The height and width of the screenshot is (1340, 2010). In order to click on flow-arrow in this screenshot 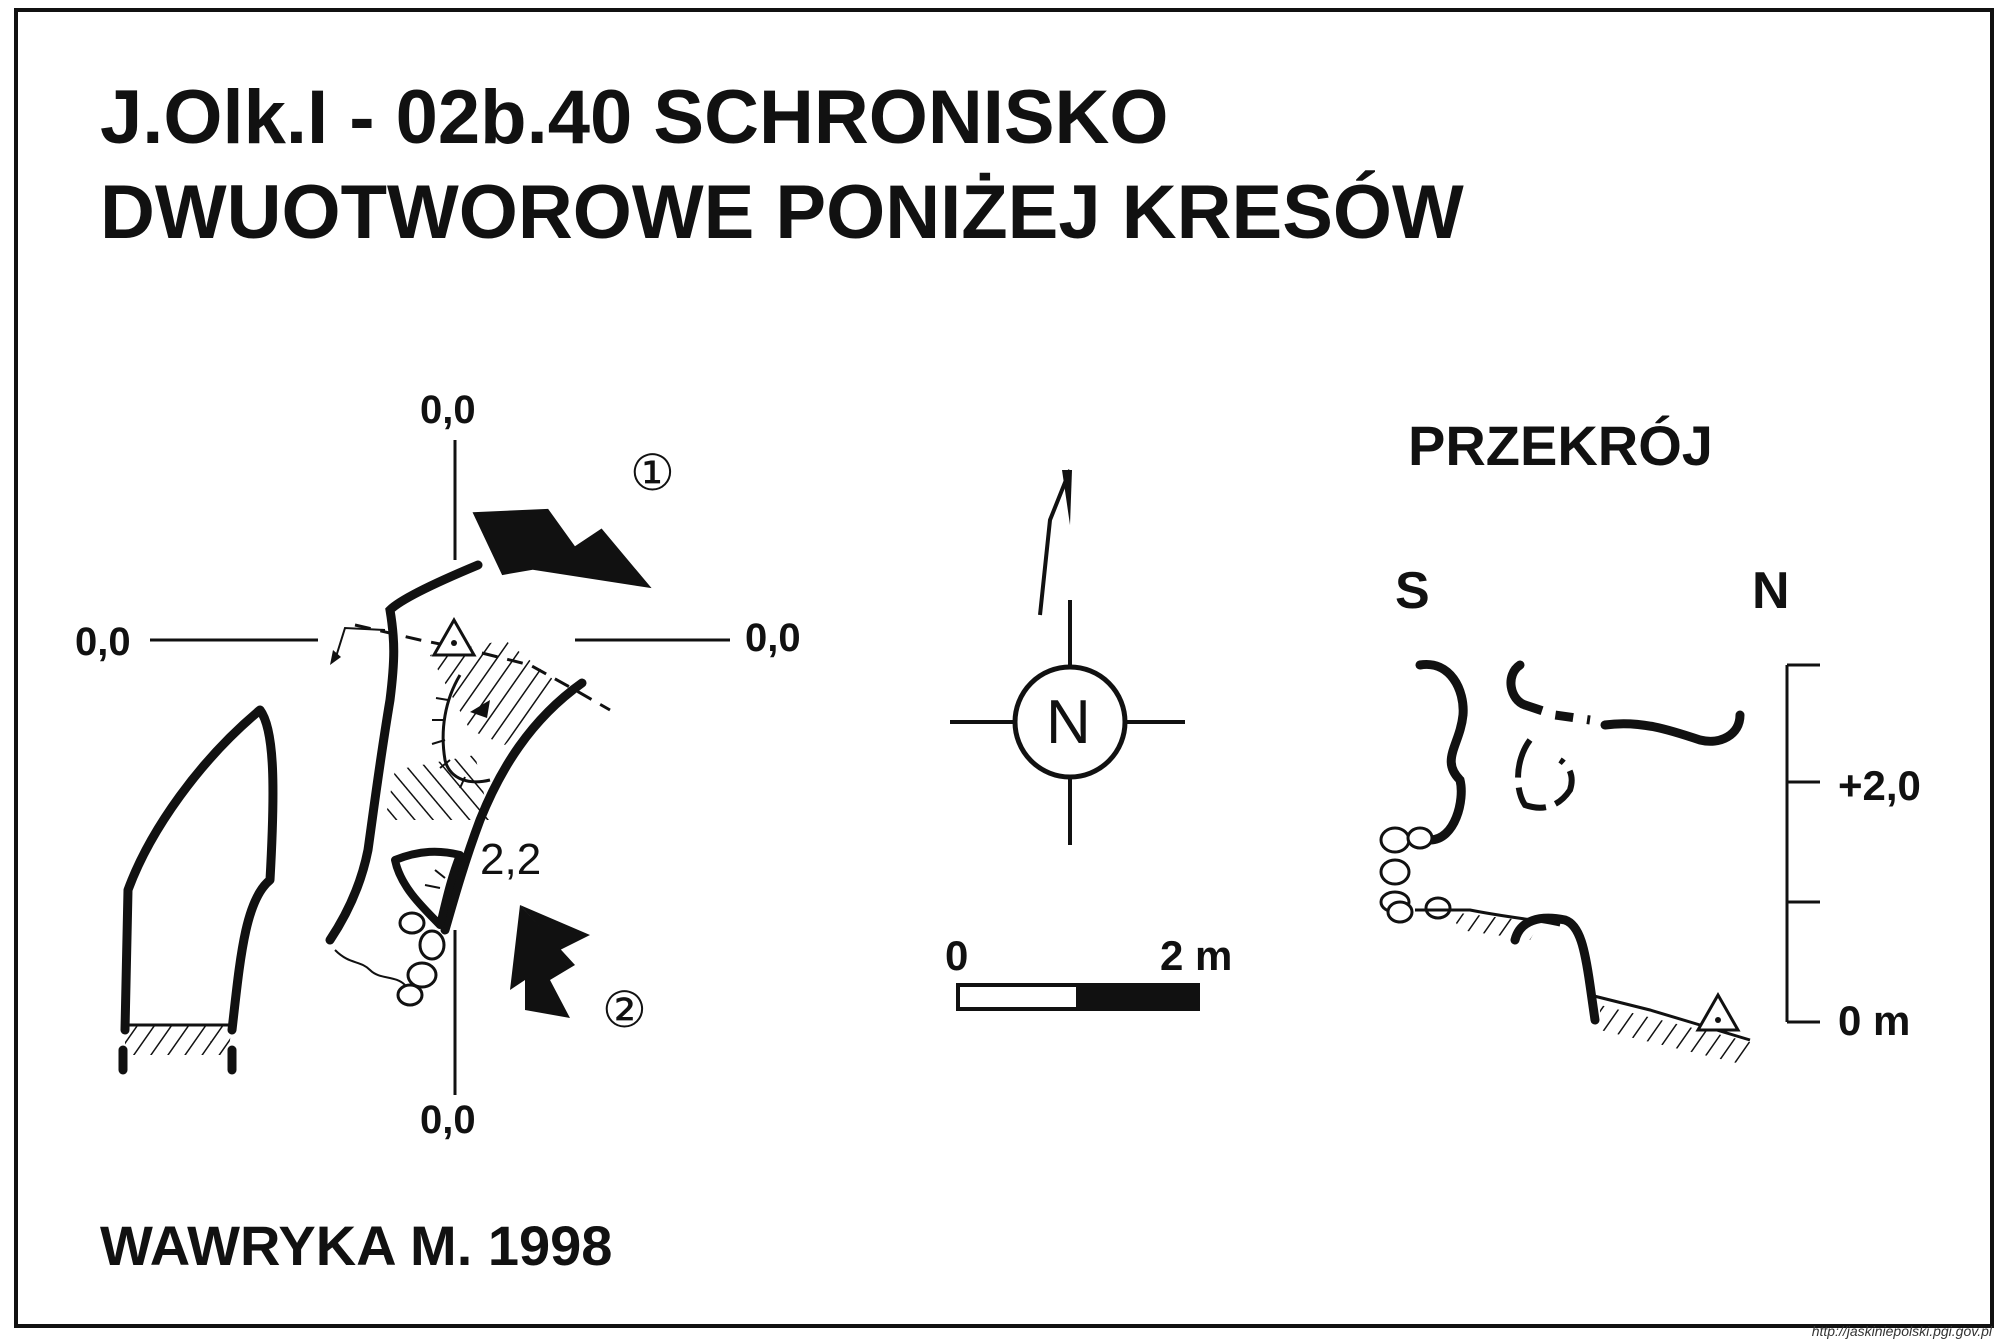, I will do `click(360, 643)`.